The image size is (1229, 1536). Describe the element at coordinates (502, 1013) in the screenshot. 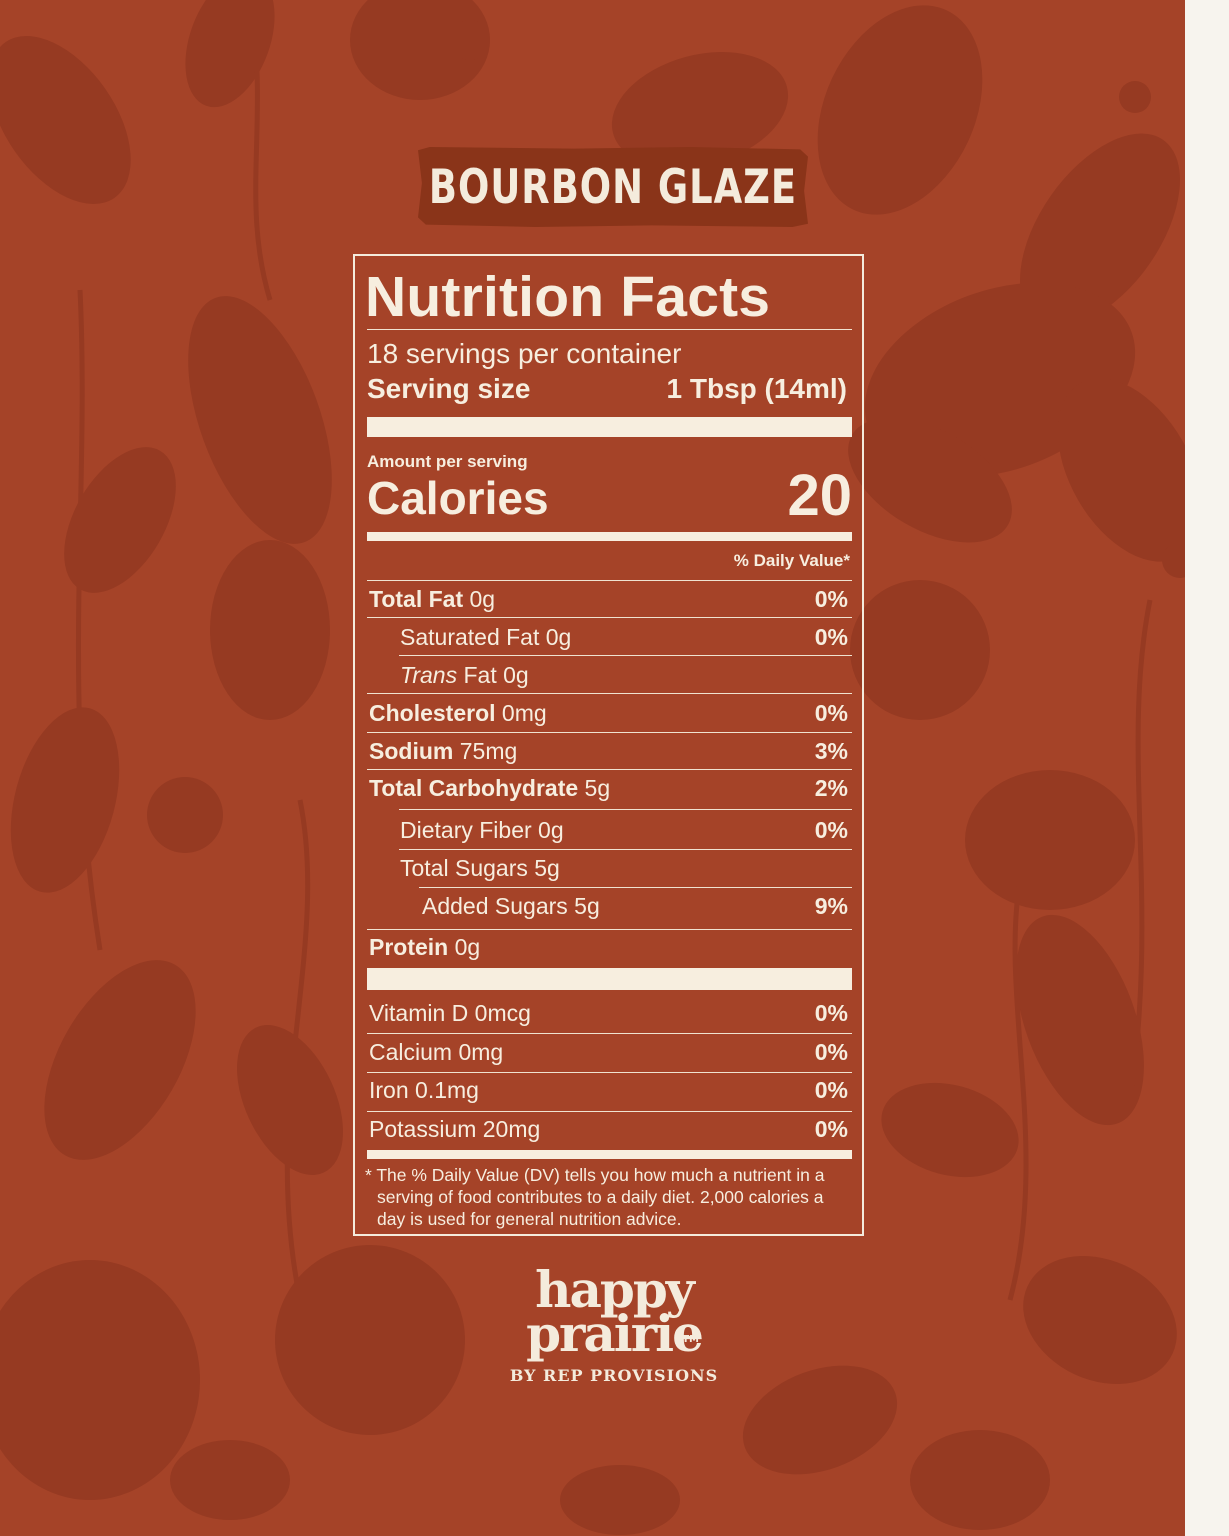

I see `vitamin-amount: 0mcg` at that location.